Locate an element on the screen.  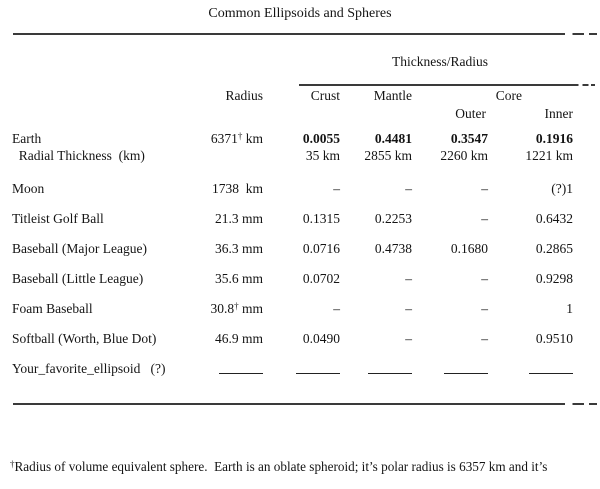
radius-blank-cell is located at coordinates (227, 368).